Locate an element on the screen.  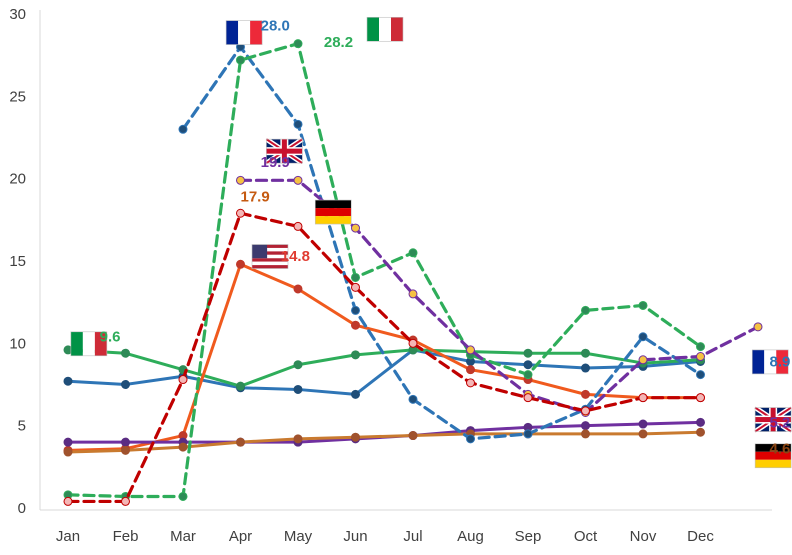
flag-germany-icon is located at coordinates (333, 212).